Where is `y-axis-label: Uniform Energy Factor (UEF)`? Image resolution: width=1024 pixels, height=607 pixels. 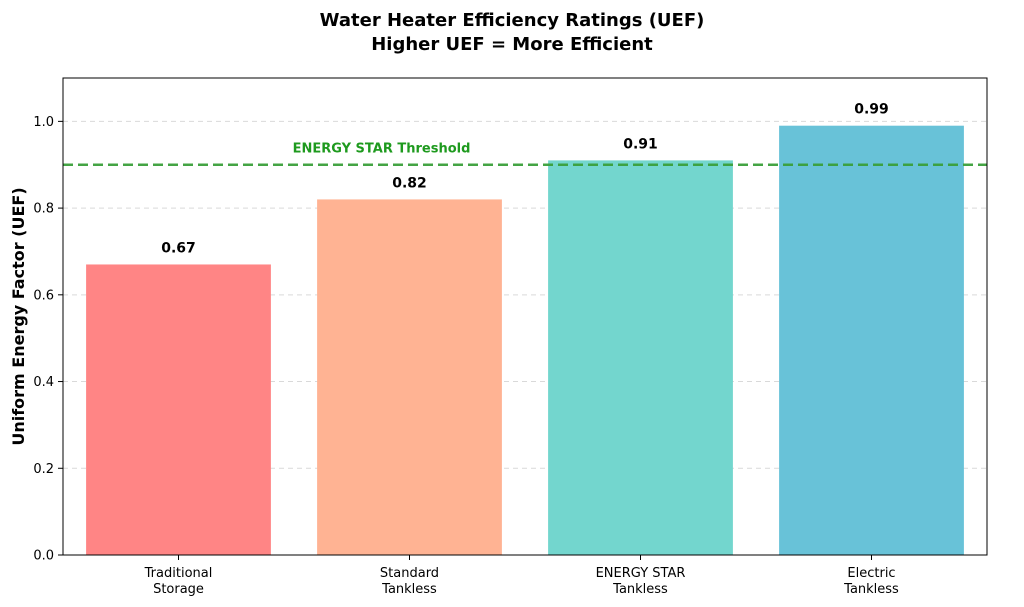
y-axis-label: Uniform Energy Factor (UEF) is located at coordinates (18, 316).